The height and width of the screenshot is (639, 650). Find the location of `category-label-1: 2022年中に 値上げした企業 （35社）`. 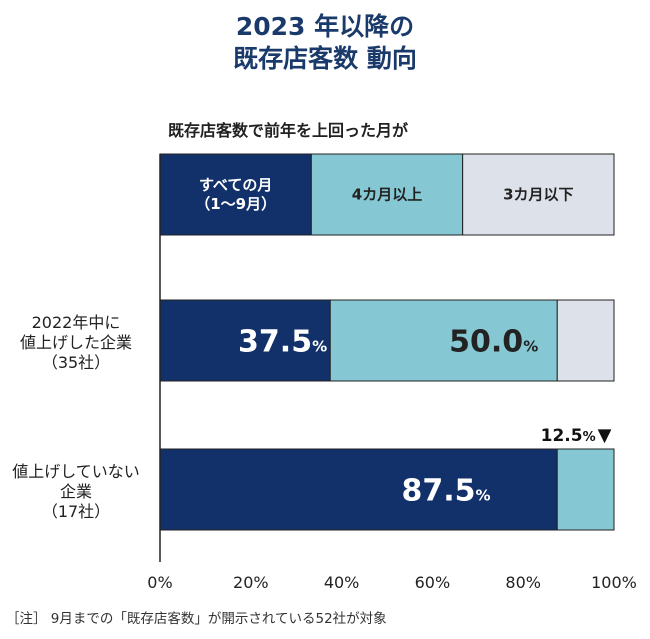

category-label-1: 2022年中に 値上げした企業 （35社） is located at coordinates (76, 343).